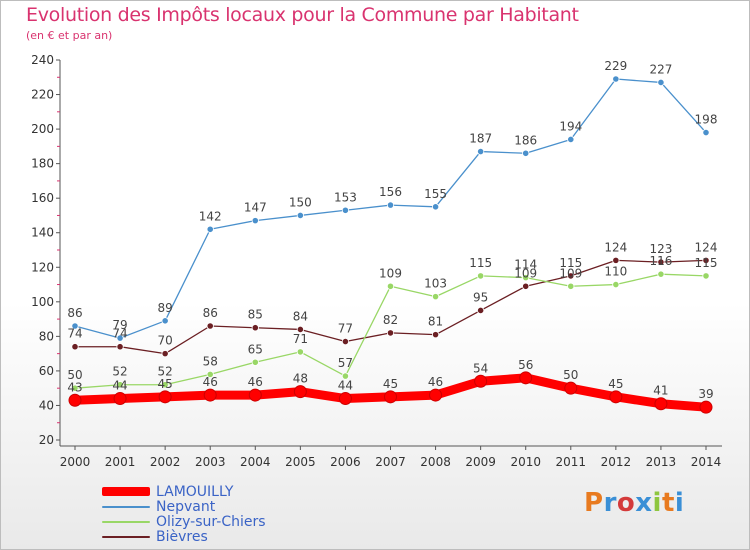  I want to click on logo-letter: r, so click(610, 503).